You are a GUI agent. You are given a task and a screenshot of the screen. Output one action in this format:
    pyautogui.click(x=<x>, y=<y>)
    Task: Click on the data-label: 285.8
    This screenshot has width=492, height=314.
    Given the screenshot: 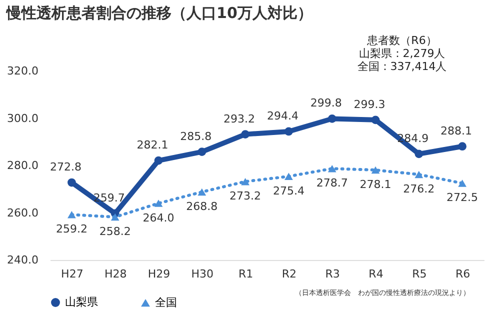 What is the action you would take?
    pyautogui.click(x=196, y=136)
    